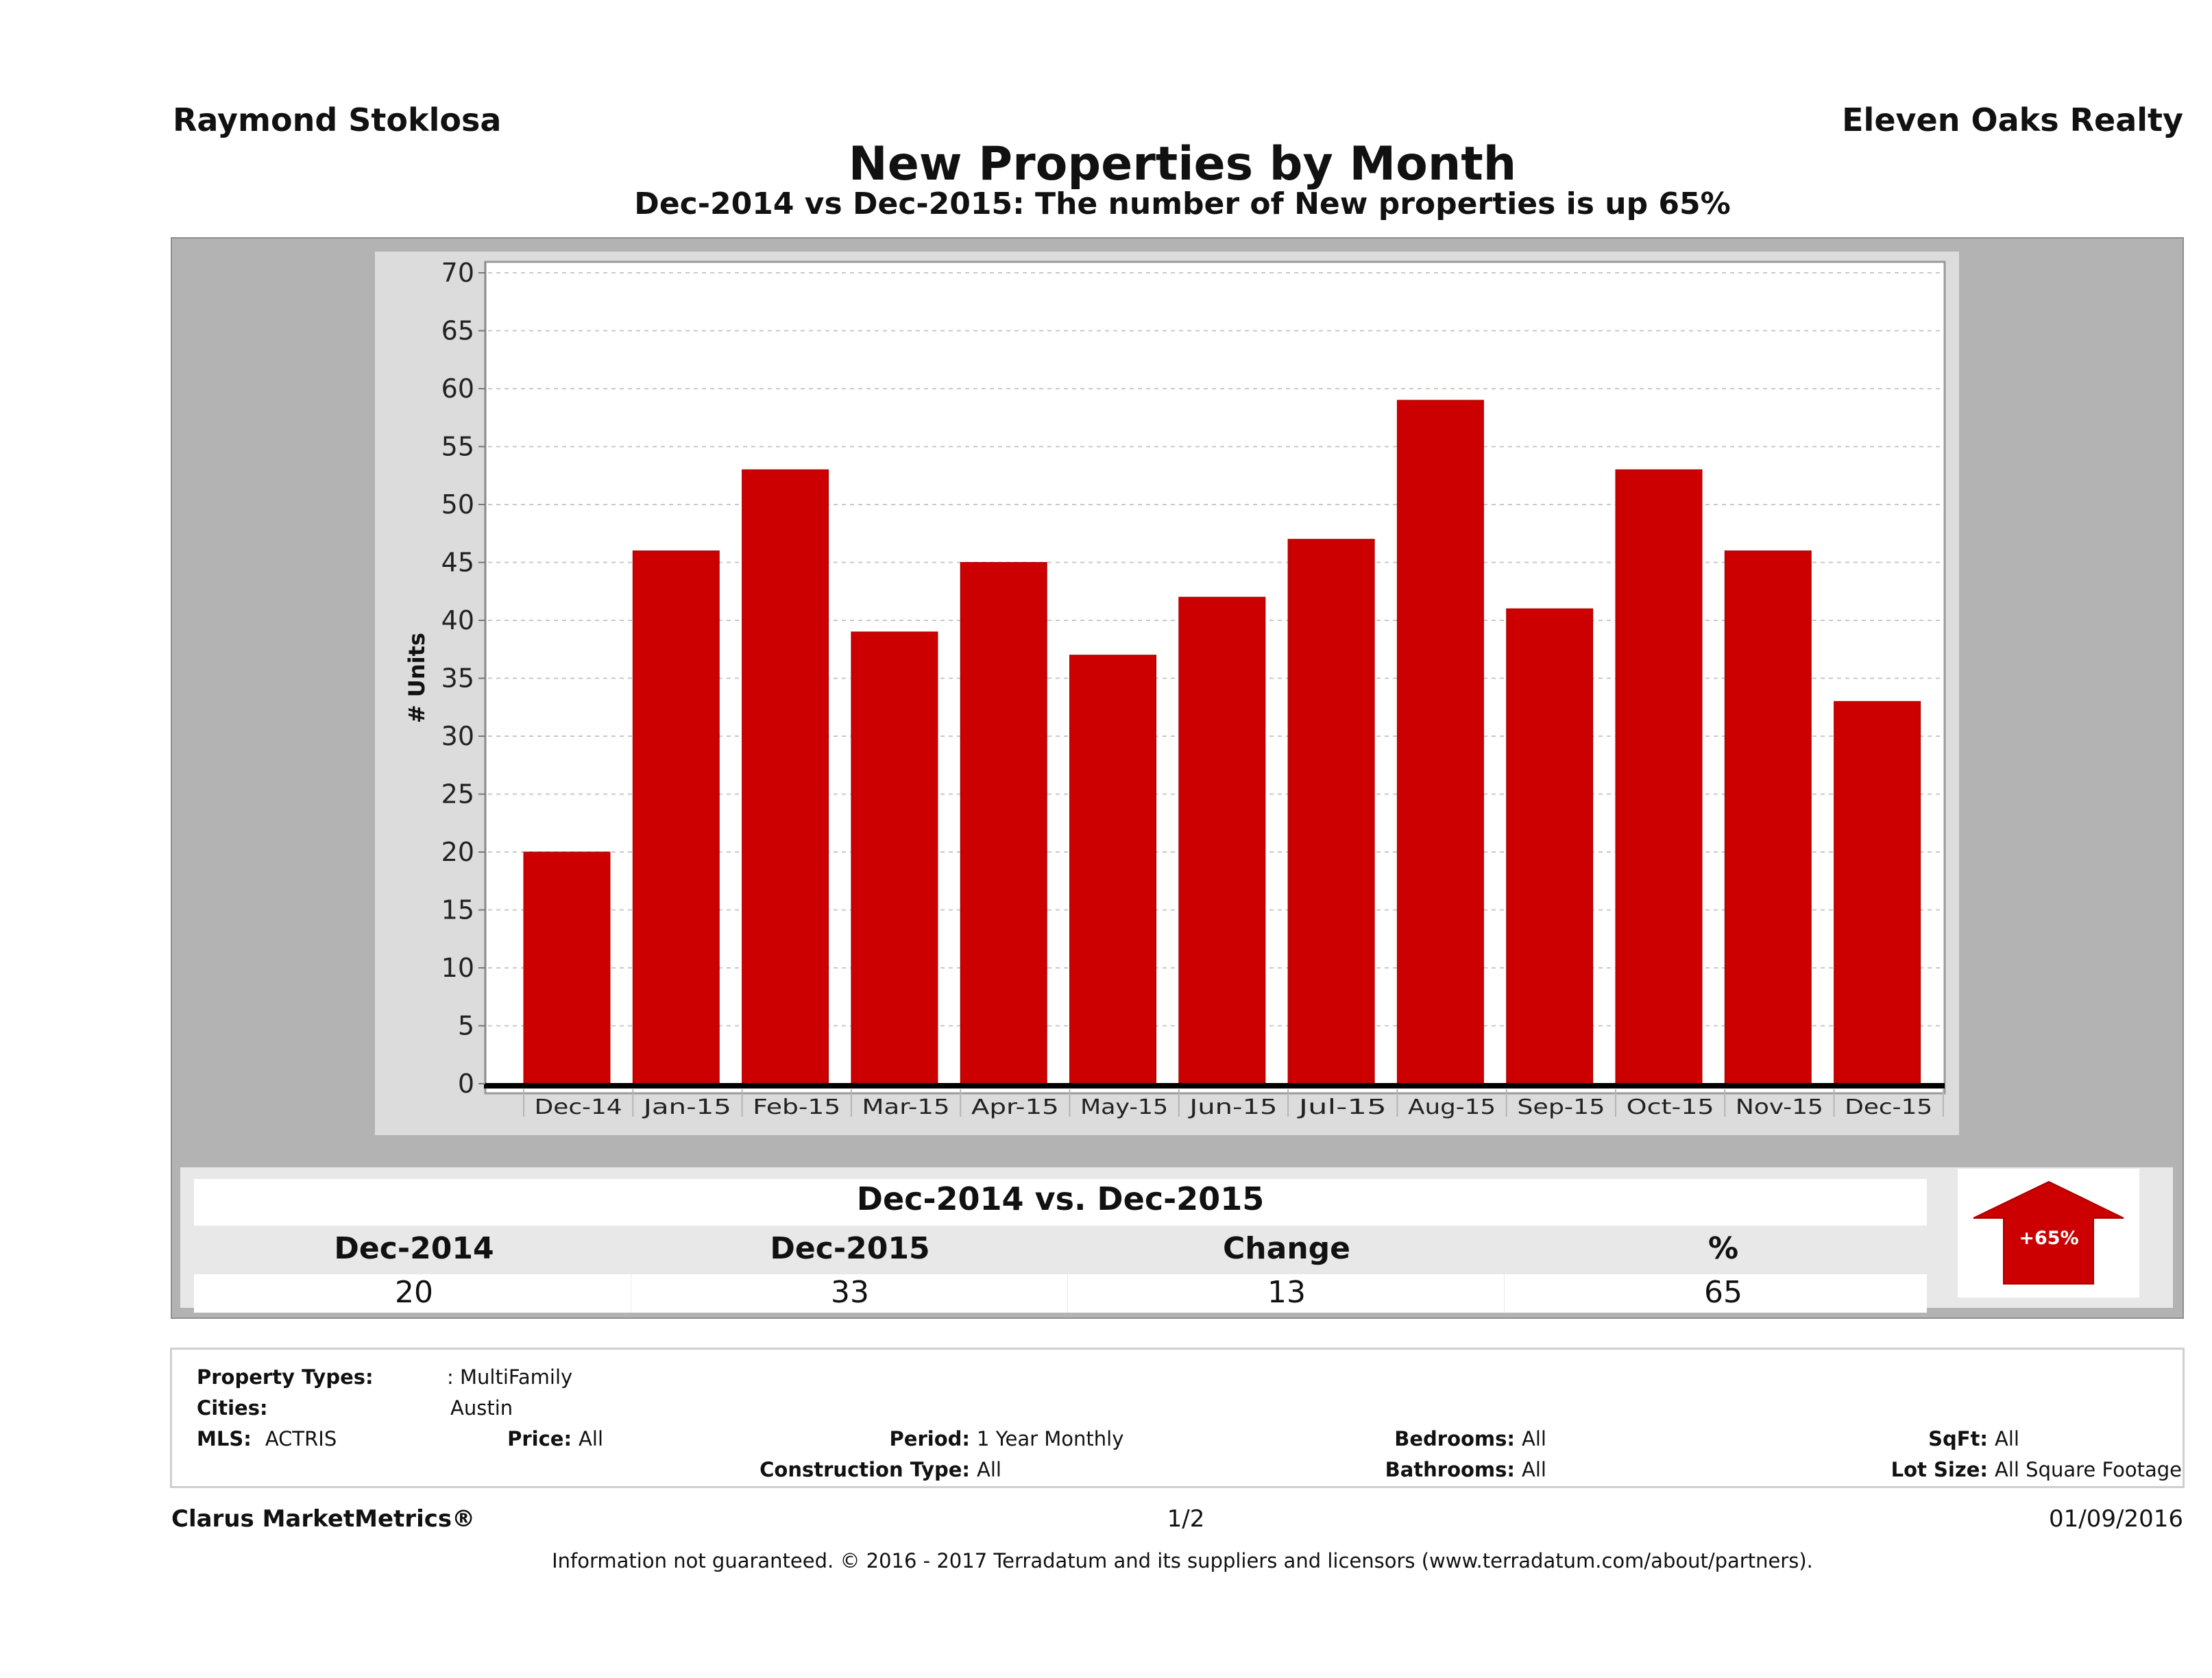 This screenshot has width=2212, height=1678. I want to click on bathrooms-value: All, so click(1534, 1470).